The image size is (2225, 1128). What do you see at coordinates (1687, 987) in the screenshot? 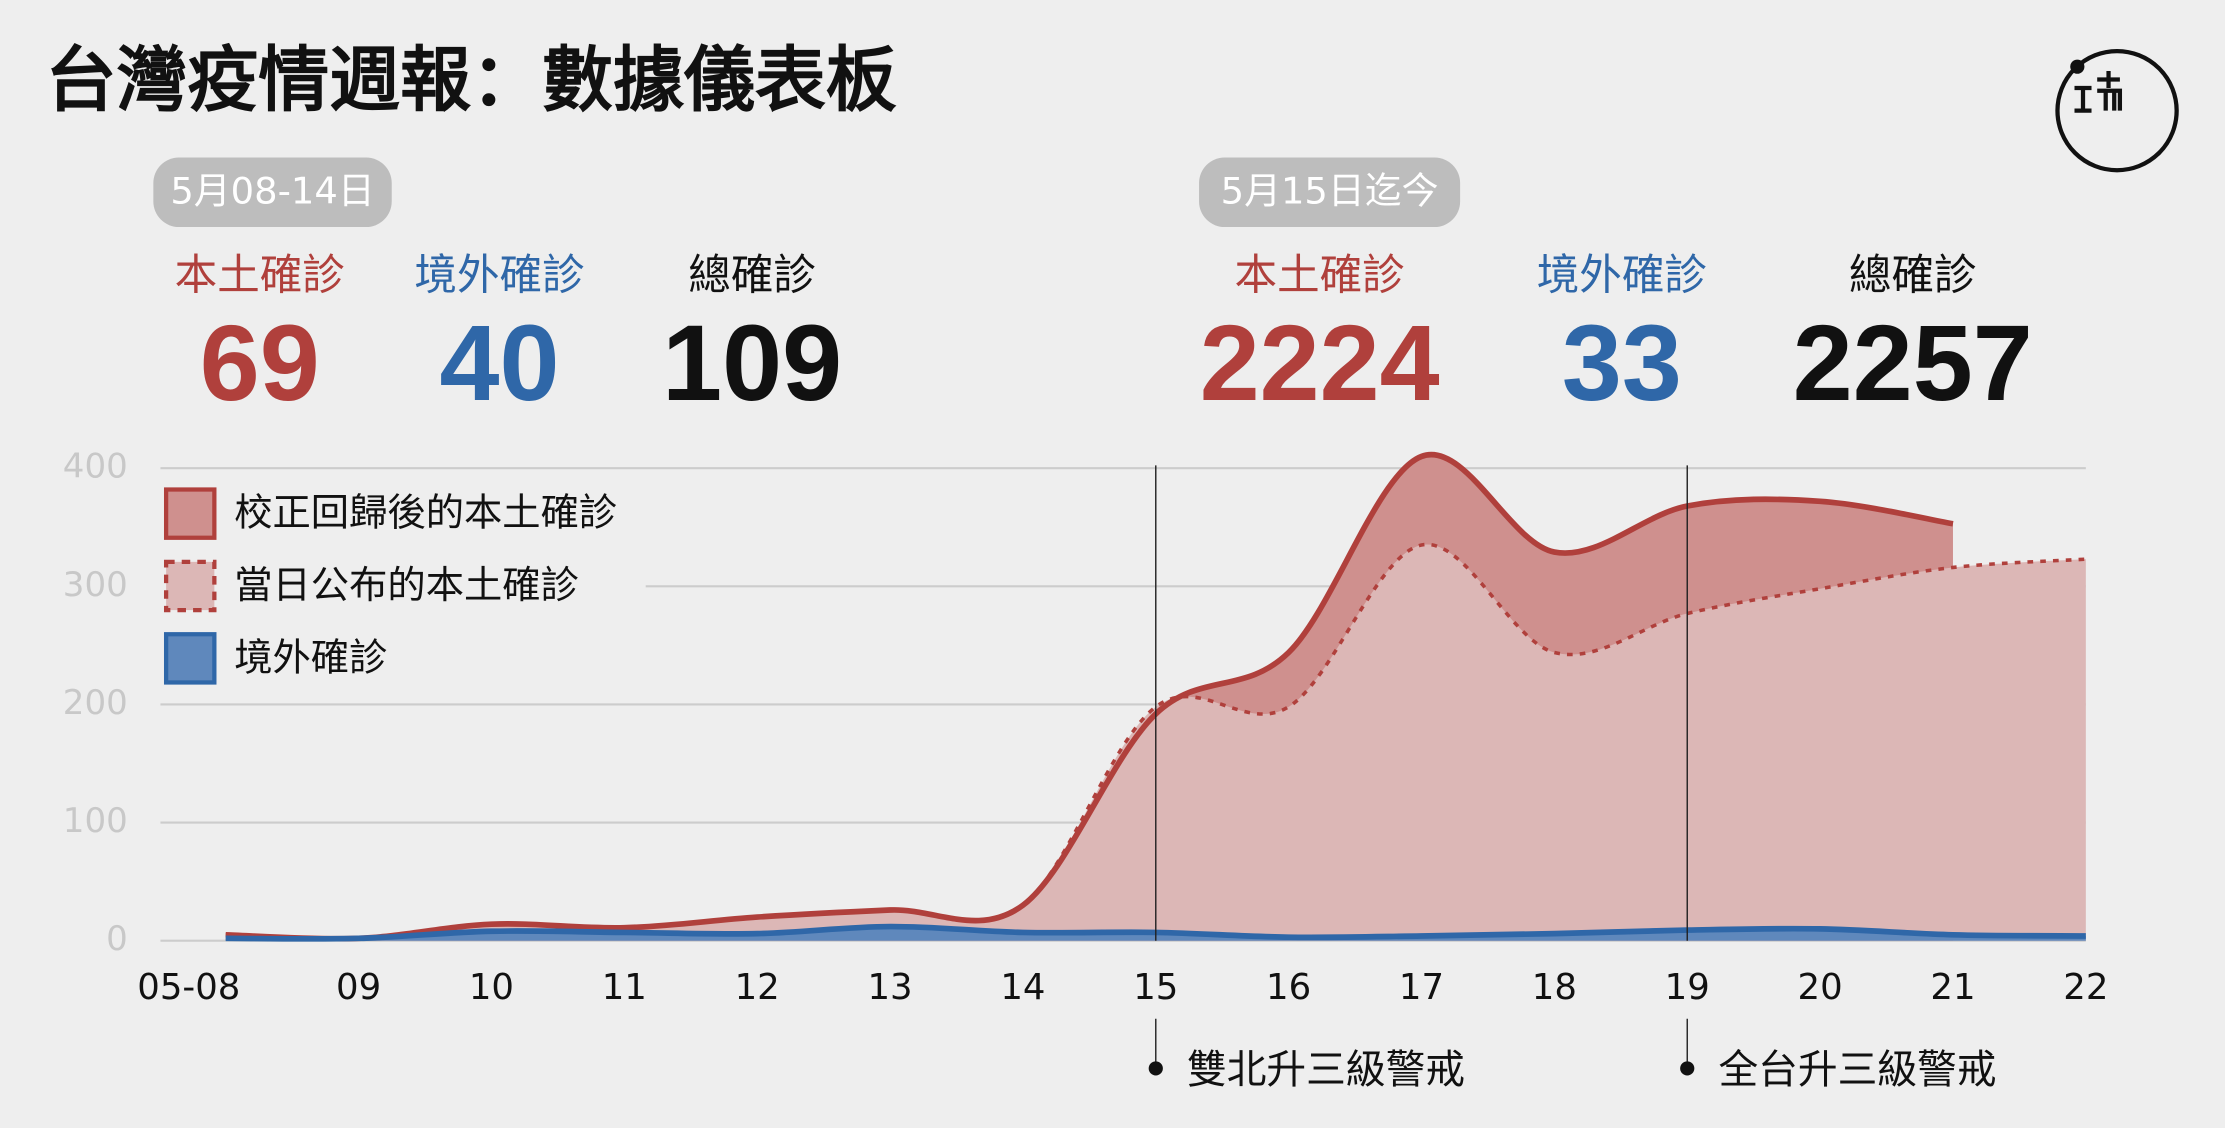
I see `x-tick-label: 19` at bounding box center [1687, 987].